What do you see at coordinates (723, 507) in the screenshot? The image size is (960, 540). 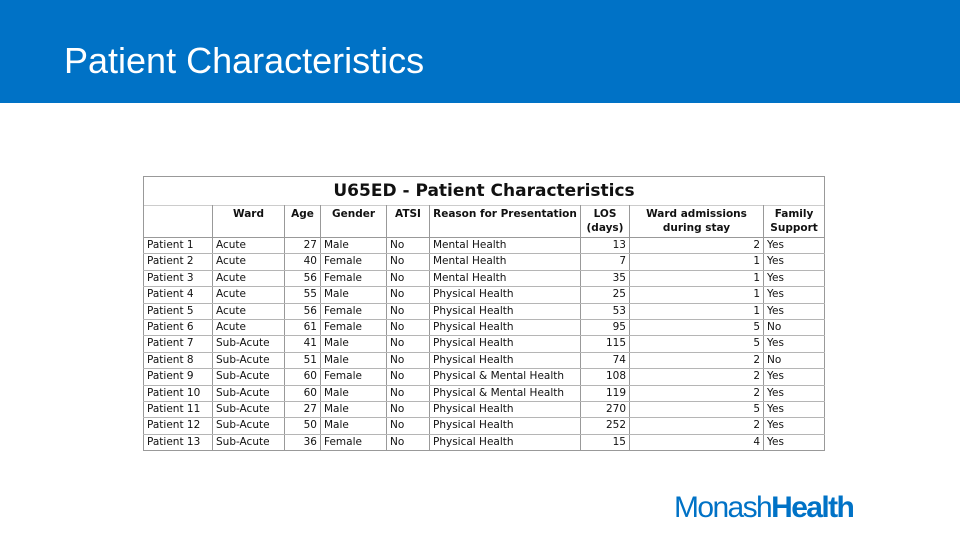 I see `logo-part-monash: Monash` at bounding box center [723, 507].